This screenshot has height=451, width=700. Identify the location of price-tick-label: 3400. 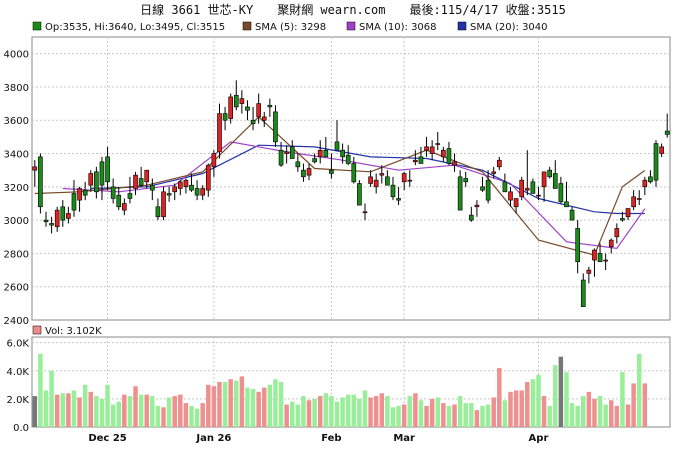
(16, 155).